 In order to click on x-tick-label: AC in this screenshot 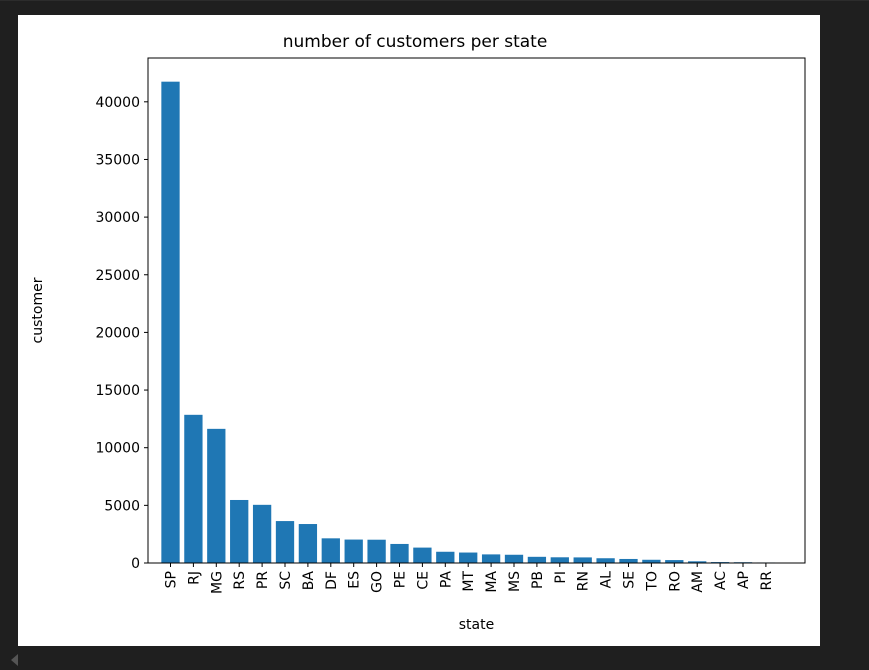, I will do `click(721, 580)`.